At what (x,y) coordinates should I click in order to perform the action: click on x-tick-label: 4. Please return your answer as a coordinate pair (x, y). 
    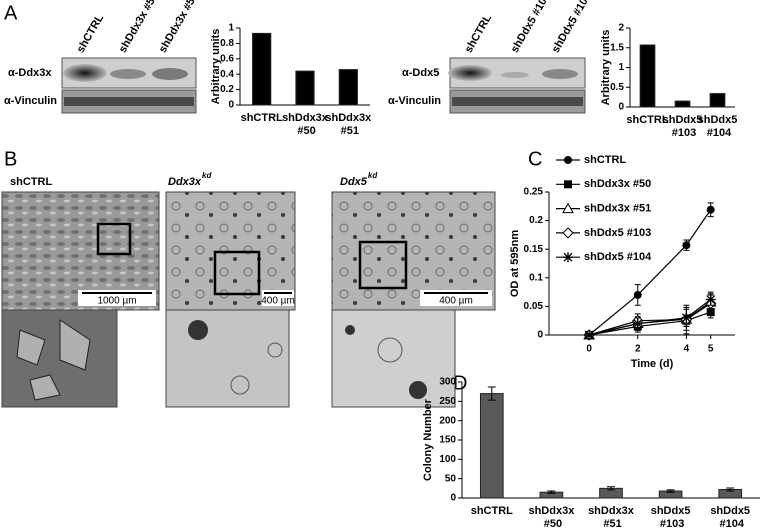
    Looking at the image, I should click on (687, 349).